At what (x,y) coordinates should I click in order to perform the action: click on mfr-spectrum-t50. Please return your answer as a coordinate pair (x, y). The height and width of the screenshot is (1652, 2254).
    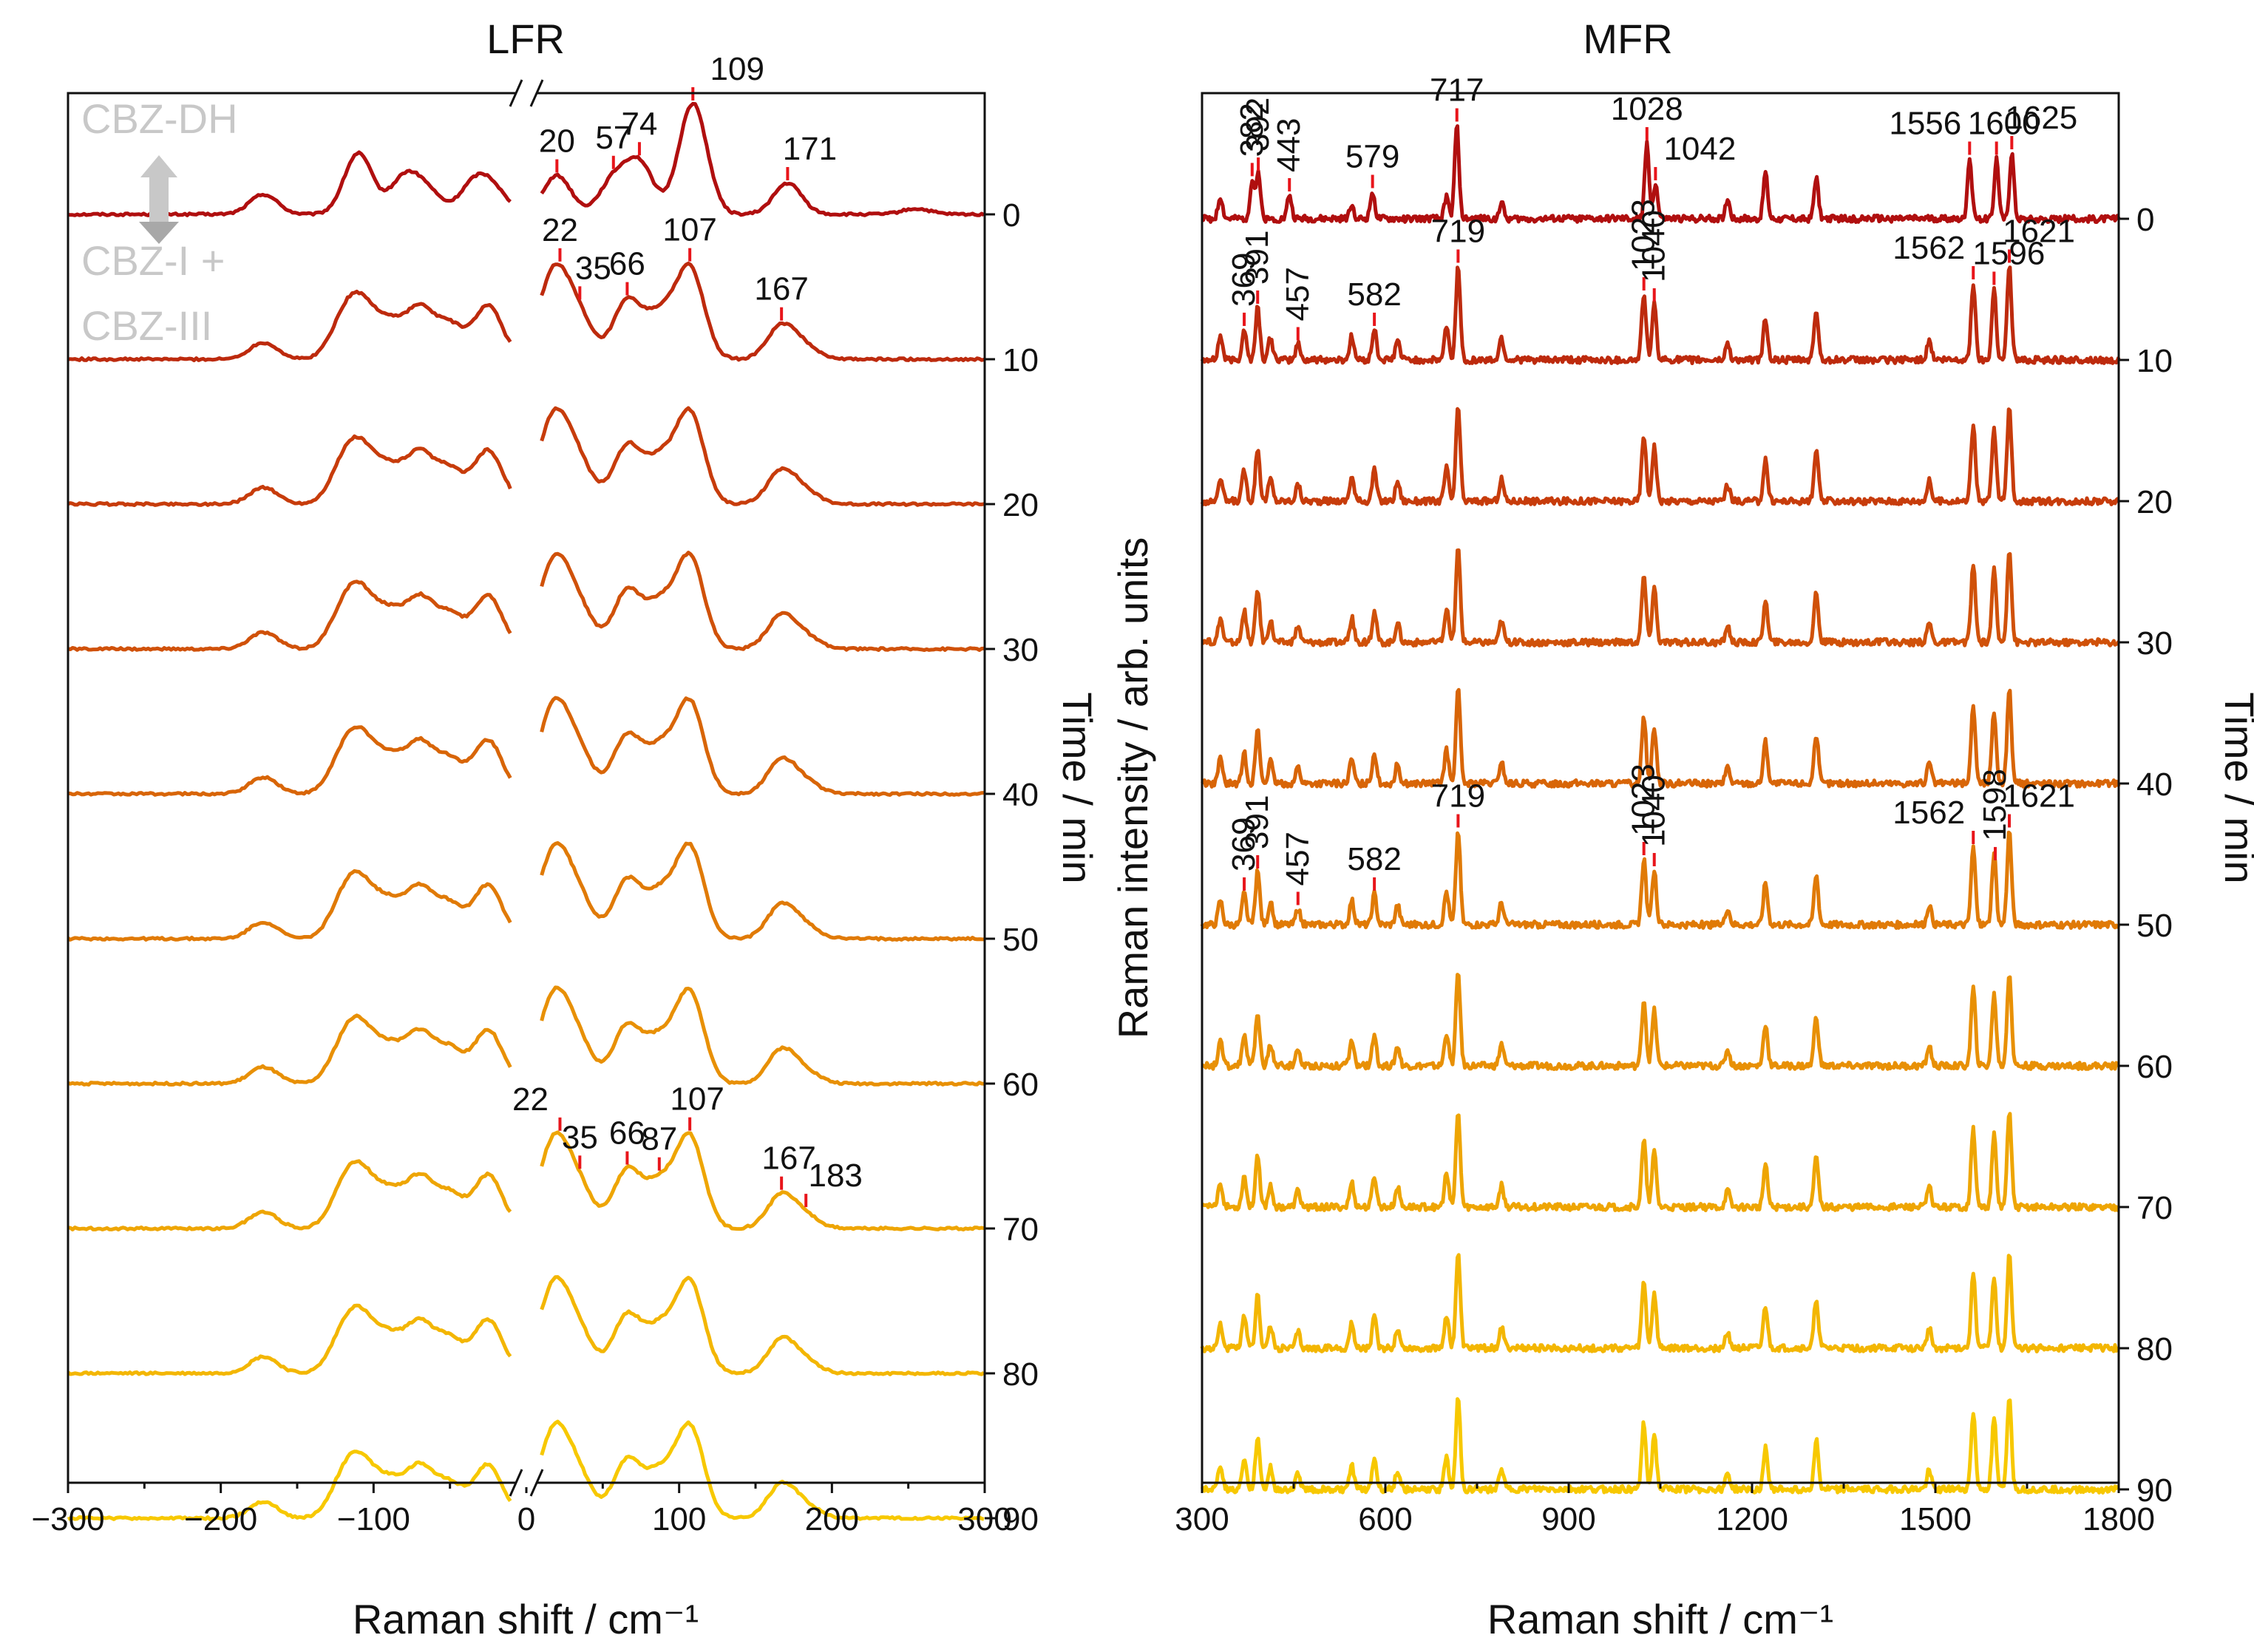
    Looking at the image, I should click on (1660, 880).